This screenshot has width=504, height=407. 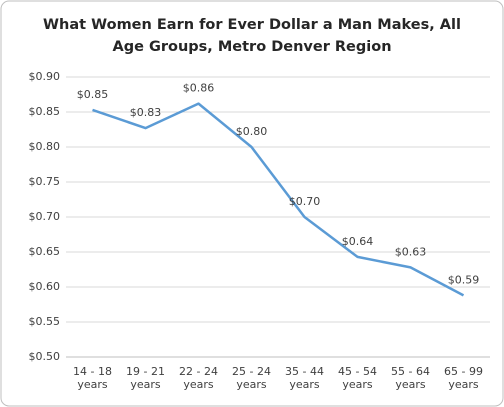 What do you see at coordinates (357, 378) in the screenshot?
I see `x-tick-label: 45 - 54 years` at bounding box center [357, 378].